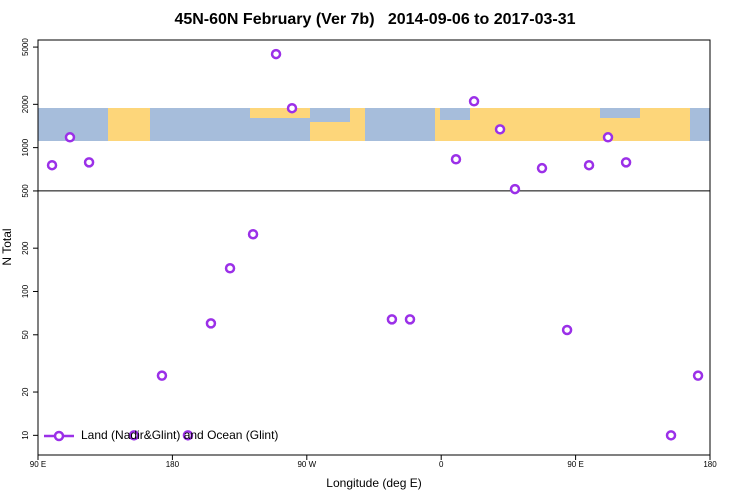 This screenshot has height=500, width=750. Describe the element at coordinates (59, 436) in the screenshot. I see `legend-marker` at that location.